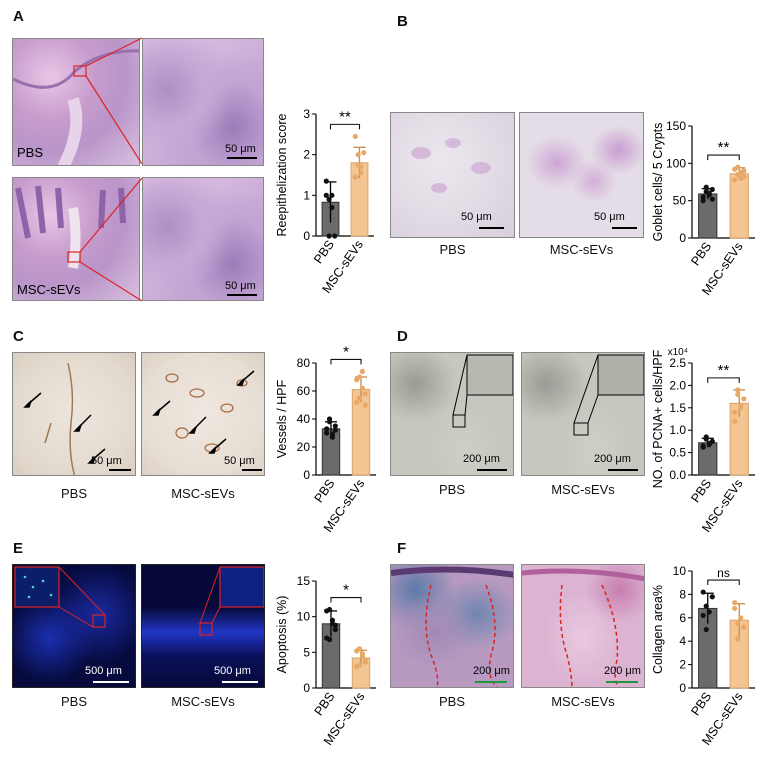  I want to click on pcna-image-msc: 200 μm, so click(583, 414).